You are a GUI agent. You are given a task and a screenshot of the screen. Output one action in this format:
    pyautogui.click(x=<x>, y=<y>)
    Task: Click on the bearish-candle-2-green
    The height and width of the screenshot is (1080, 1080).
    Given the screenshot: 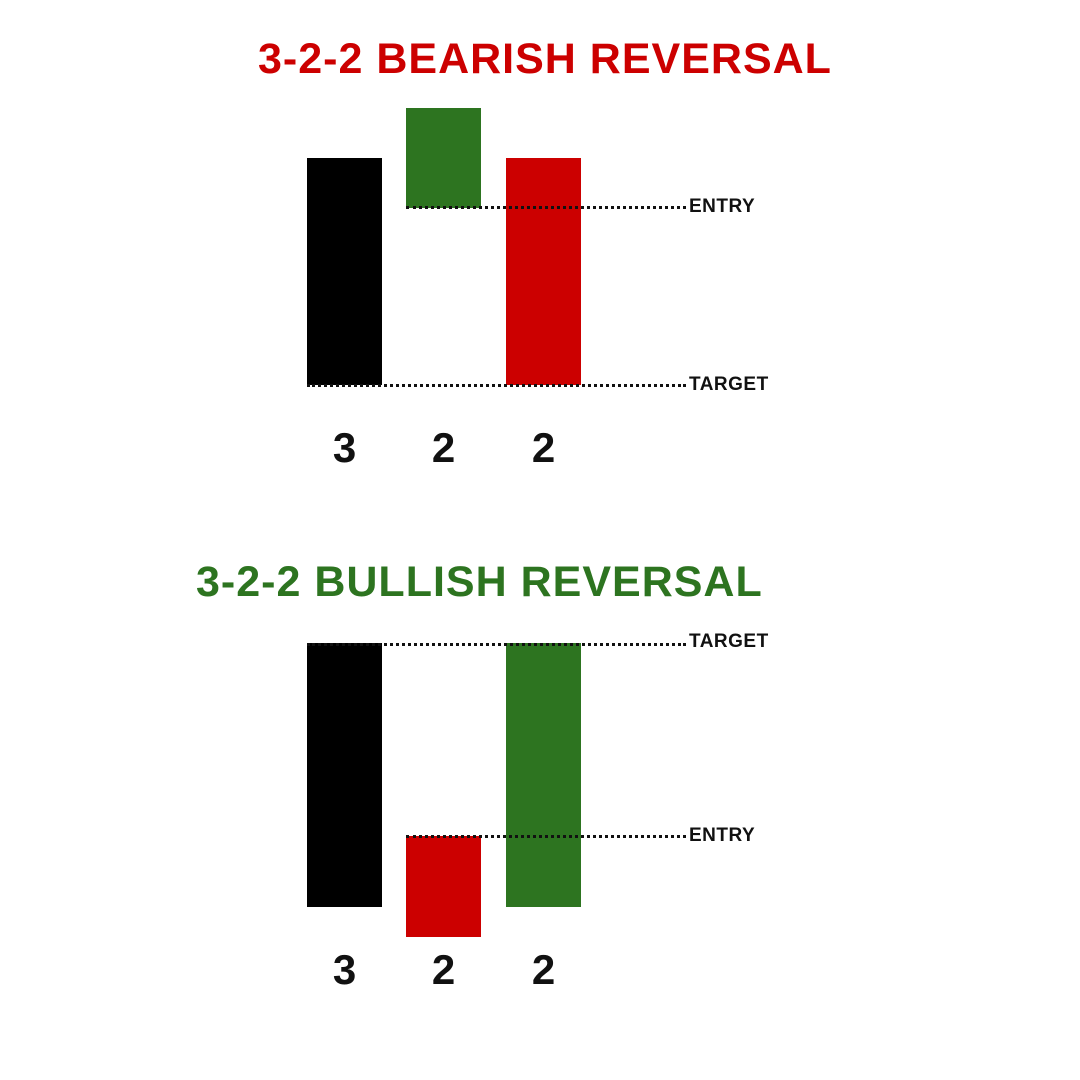 What is the action you would take?
    pyautogui.click(x=443, y=158)
    